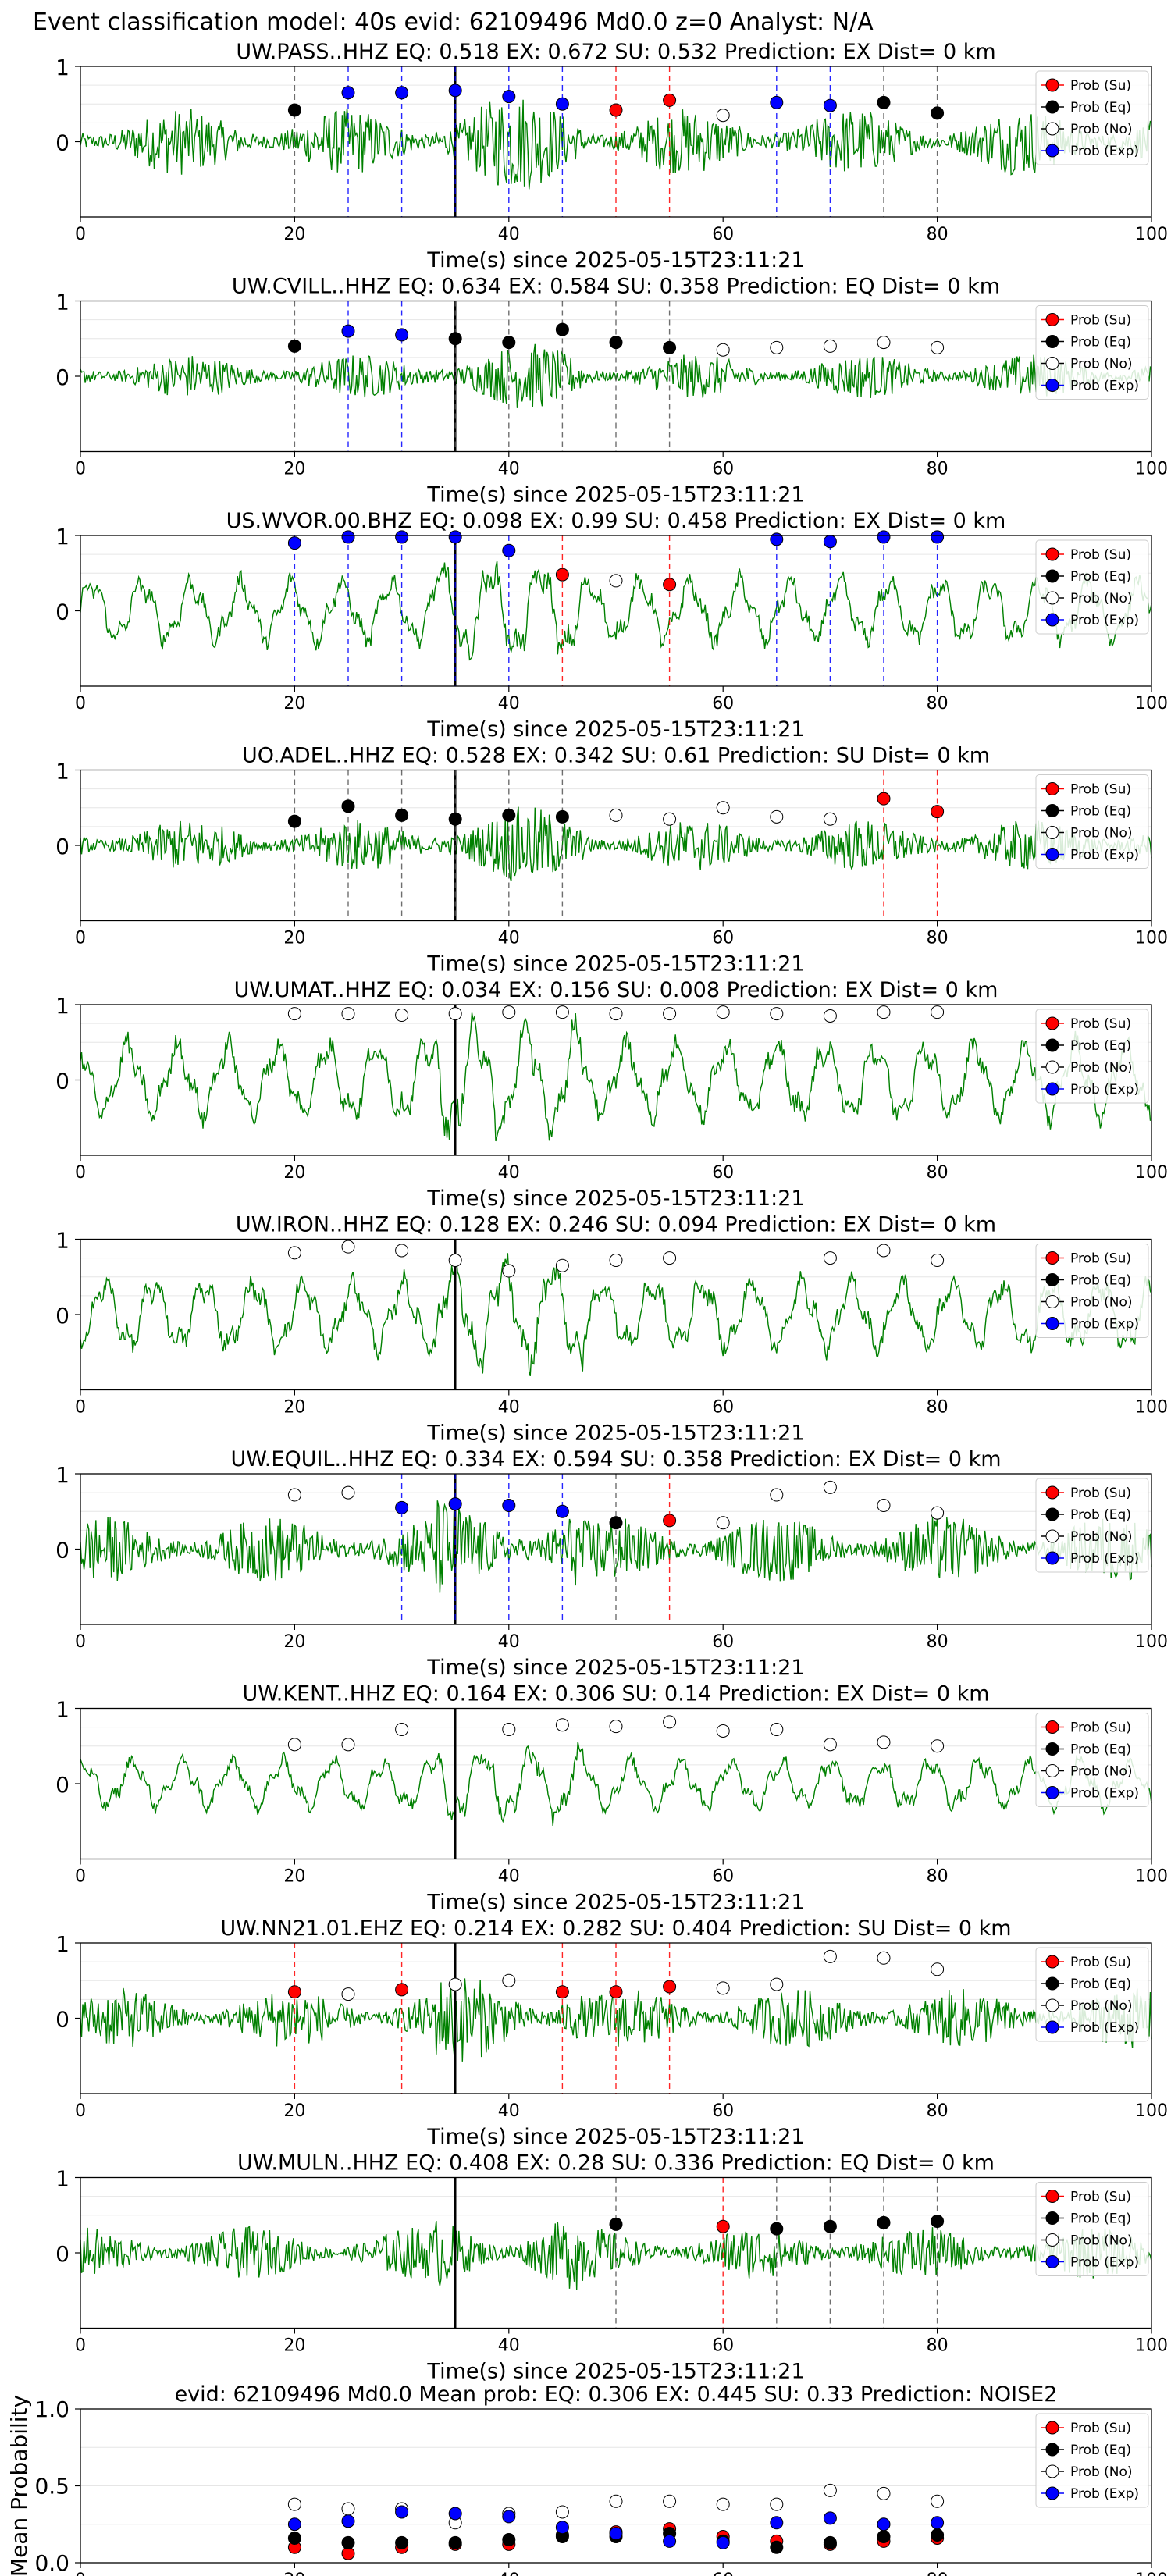 This screenshot has height=2576, width=1171. What do you see at coordinates (51, 2487) in the screenshot?
I see `y-tick-label: 0.5` at bounding box center [51, 2487].